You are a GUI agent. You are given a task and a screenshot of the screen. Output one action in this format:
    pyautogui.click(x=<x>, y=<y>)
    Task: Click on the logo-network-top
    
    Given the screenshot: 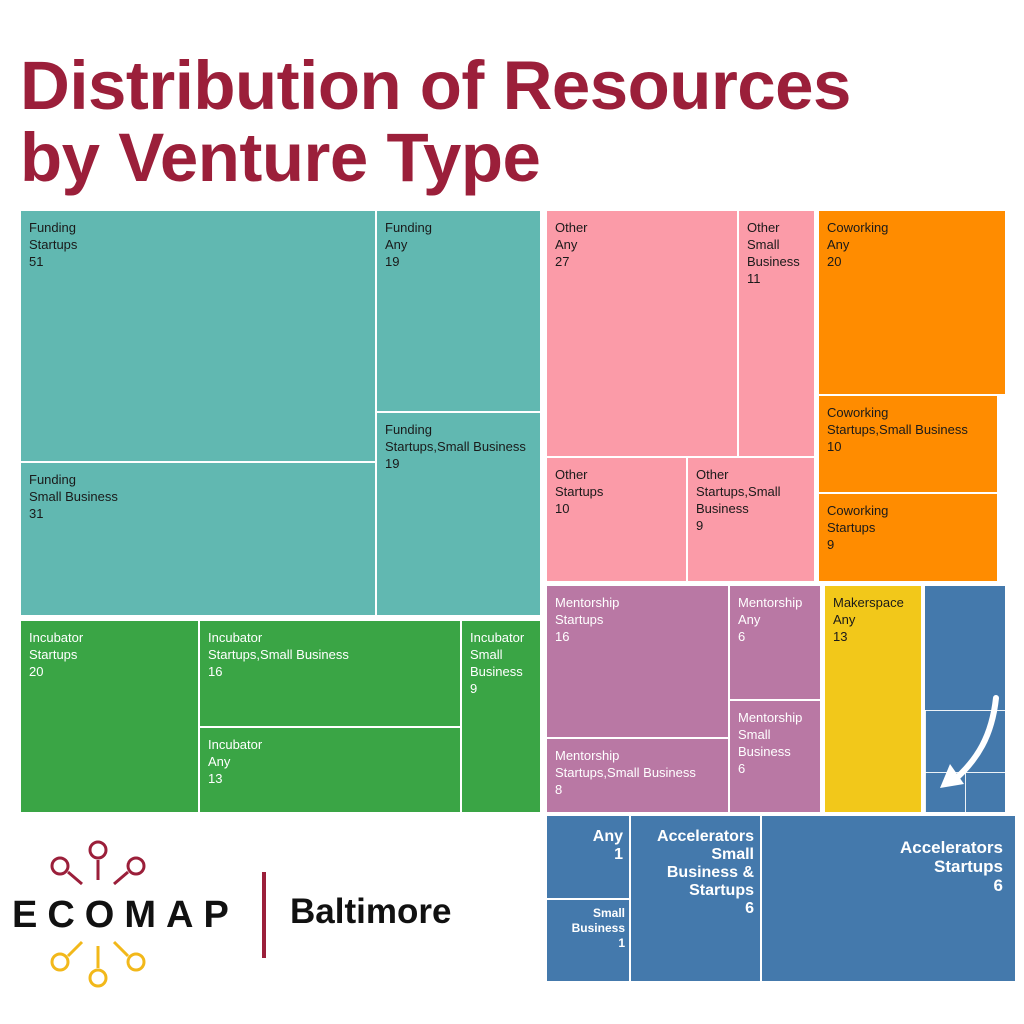 What is the action you would take?
    pyautogui.click(x=98, y=863)
    